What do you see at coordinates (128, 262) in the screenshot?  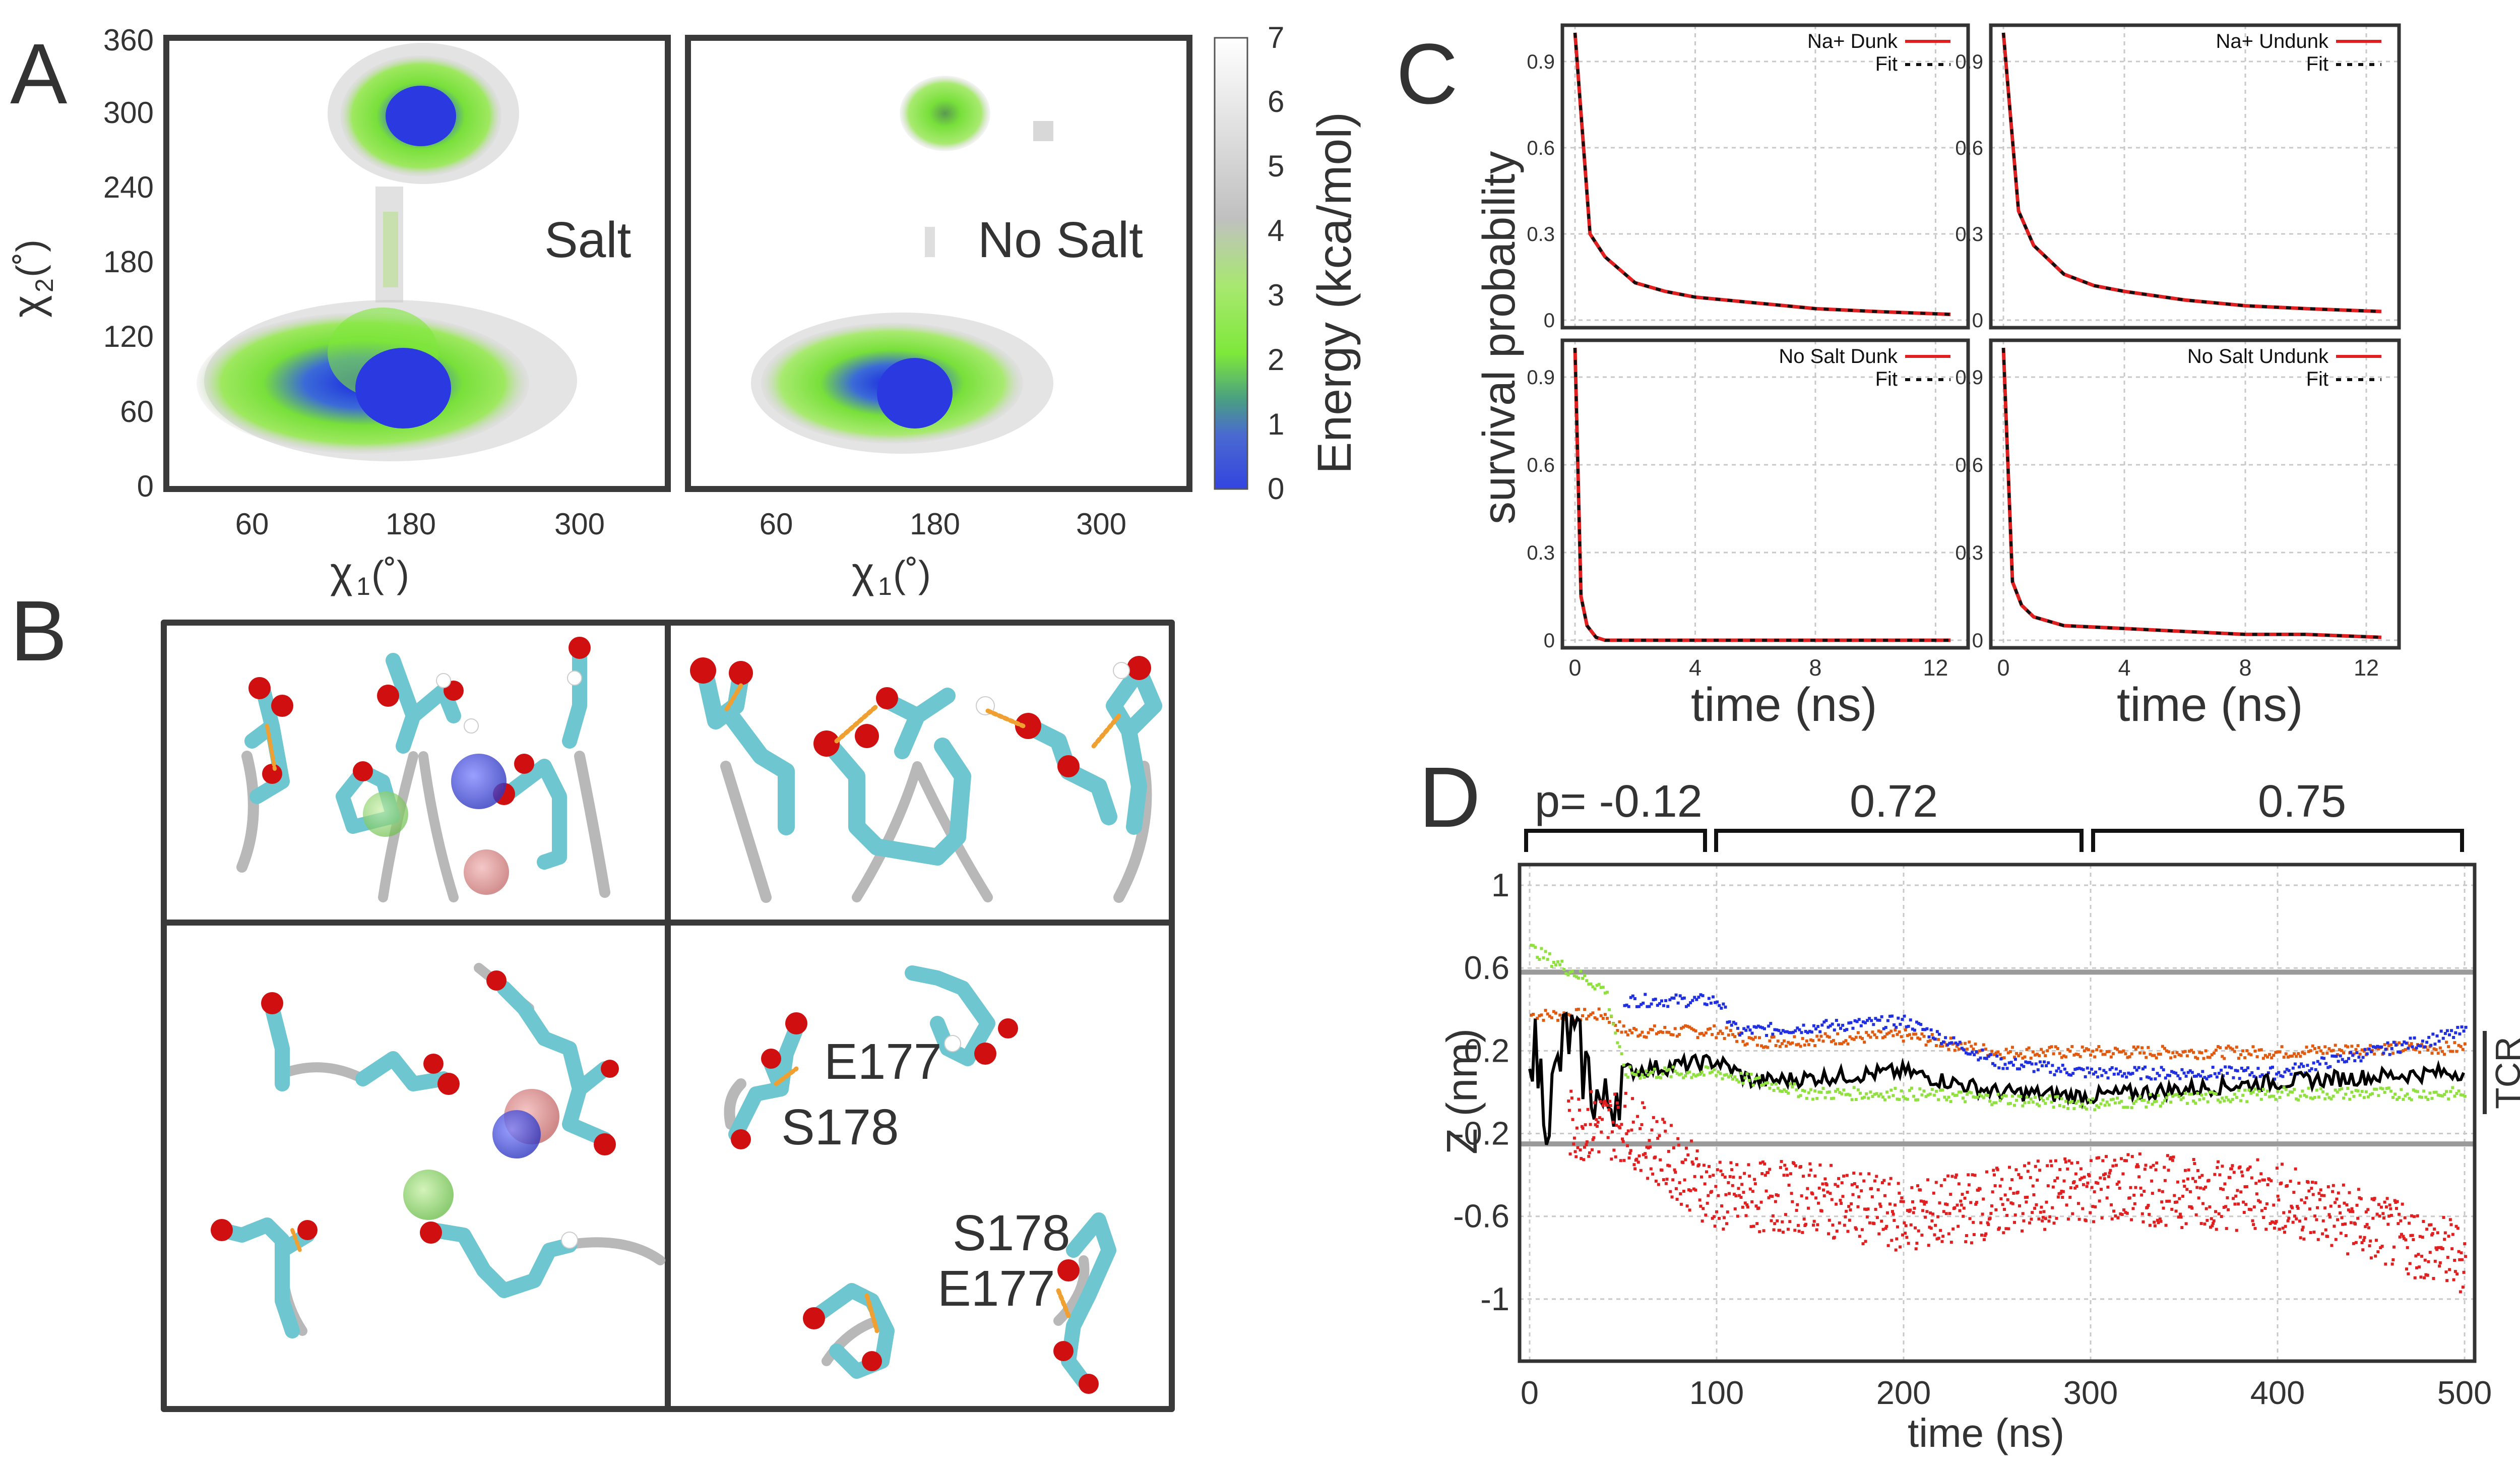 I see `a-ytick-180: 180` at bounding box center [128, 262].